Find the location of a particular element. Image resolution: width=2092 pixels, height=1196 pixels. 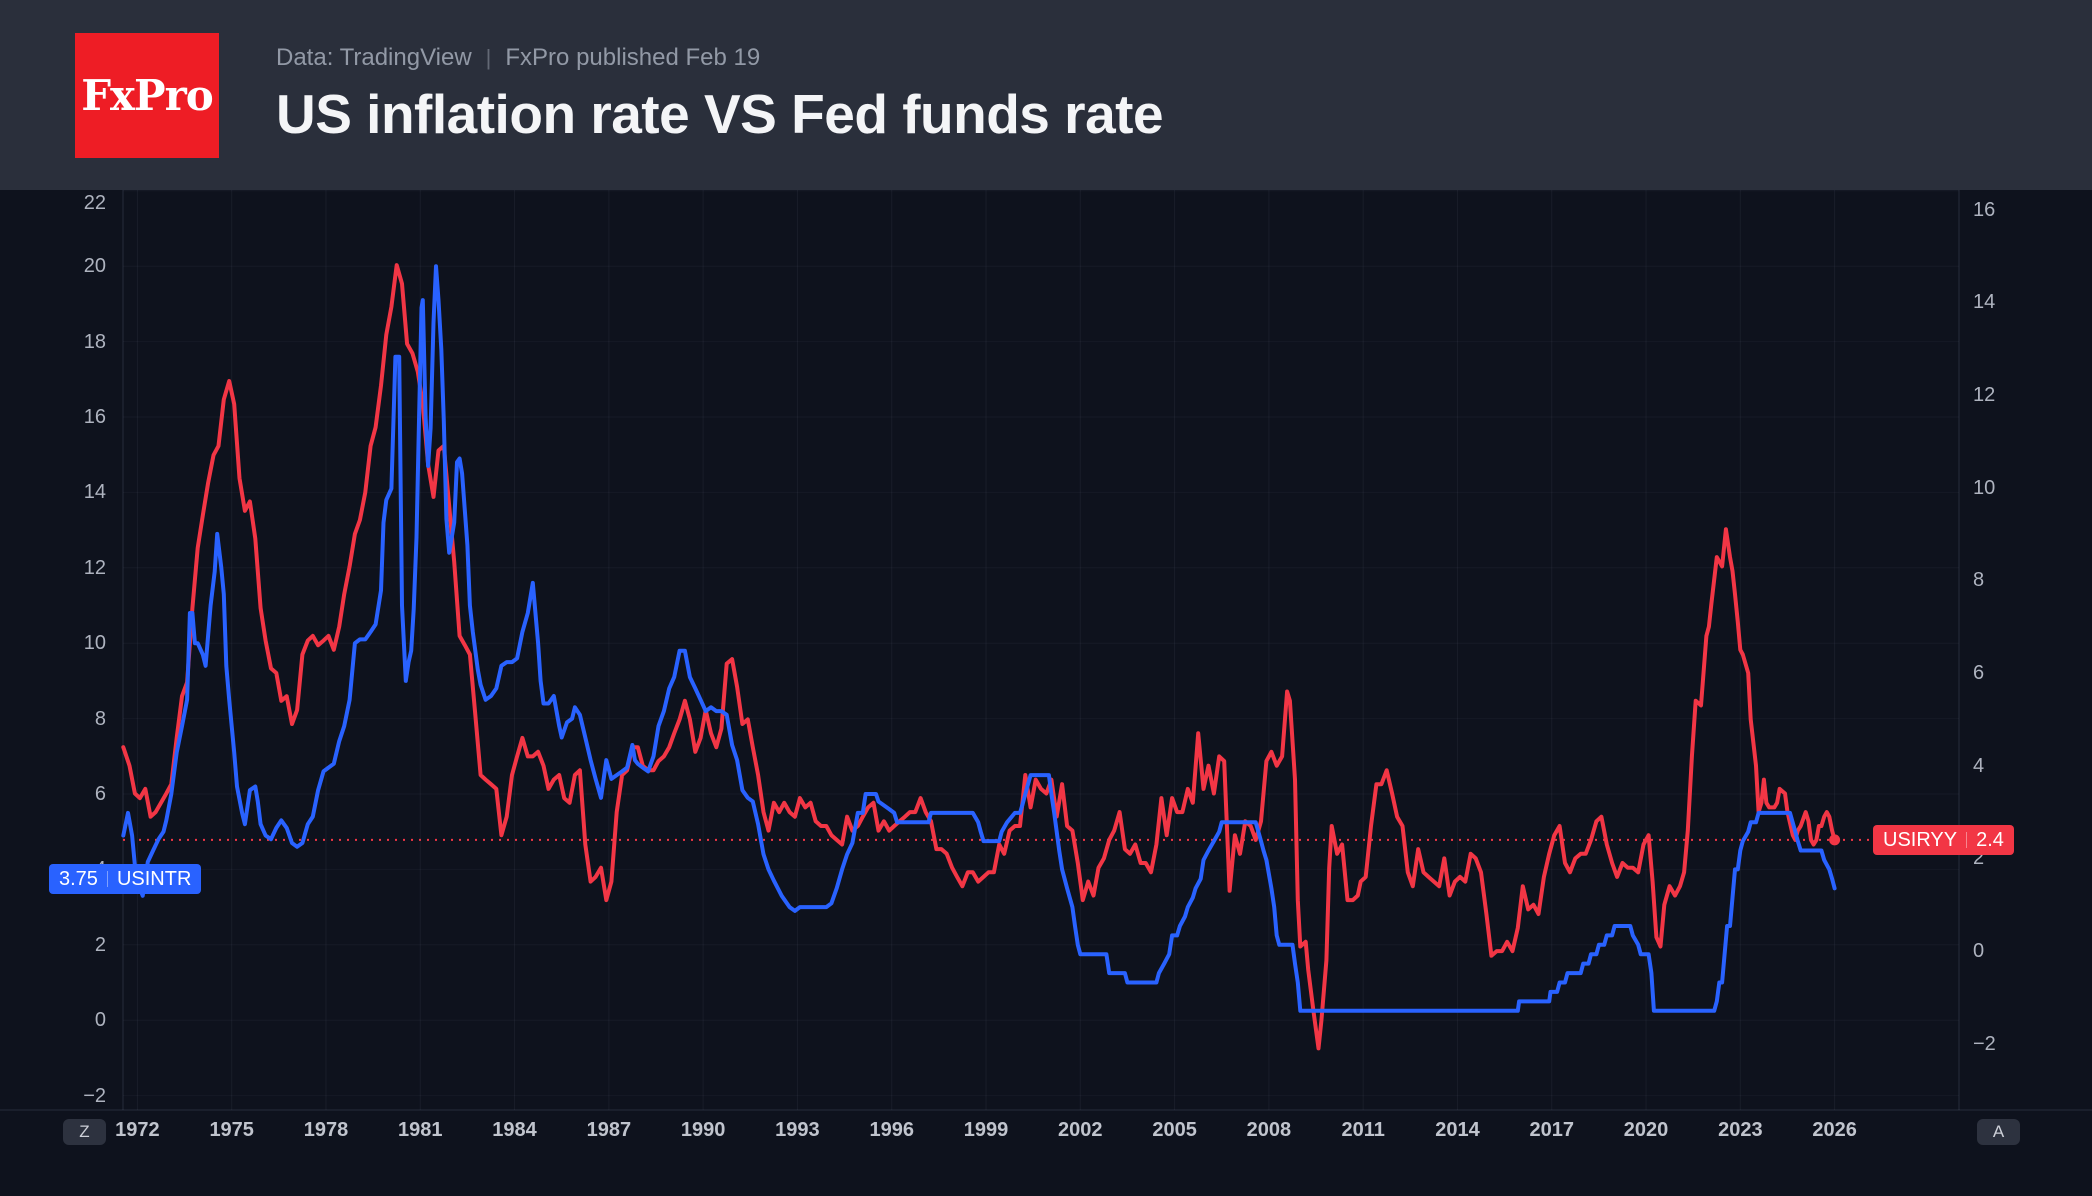

left-axis-tick: 0 is located at coordinates (100, 1020).